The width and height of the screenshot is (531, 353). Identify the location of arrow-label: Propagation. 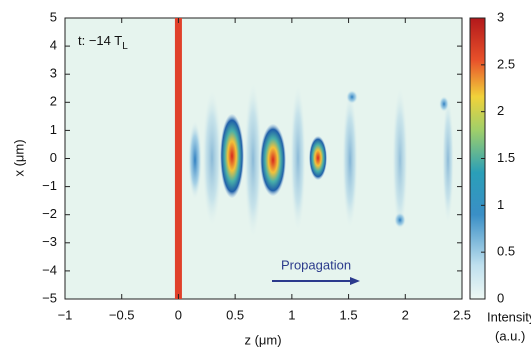
(316, 264).